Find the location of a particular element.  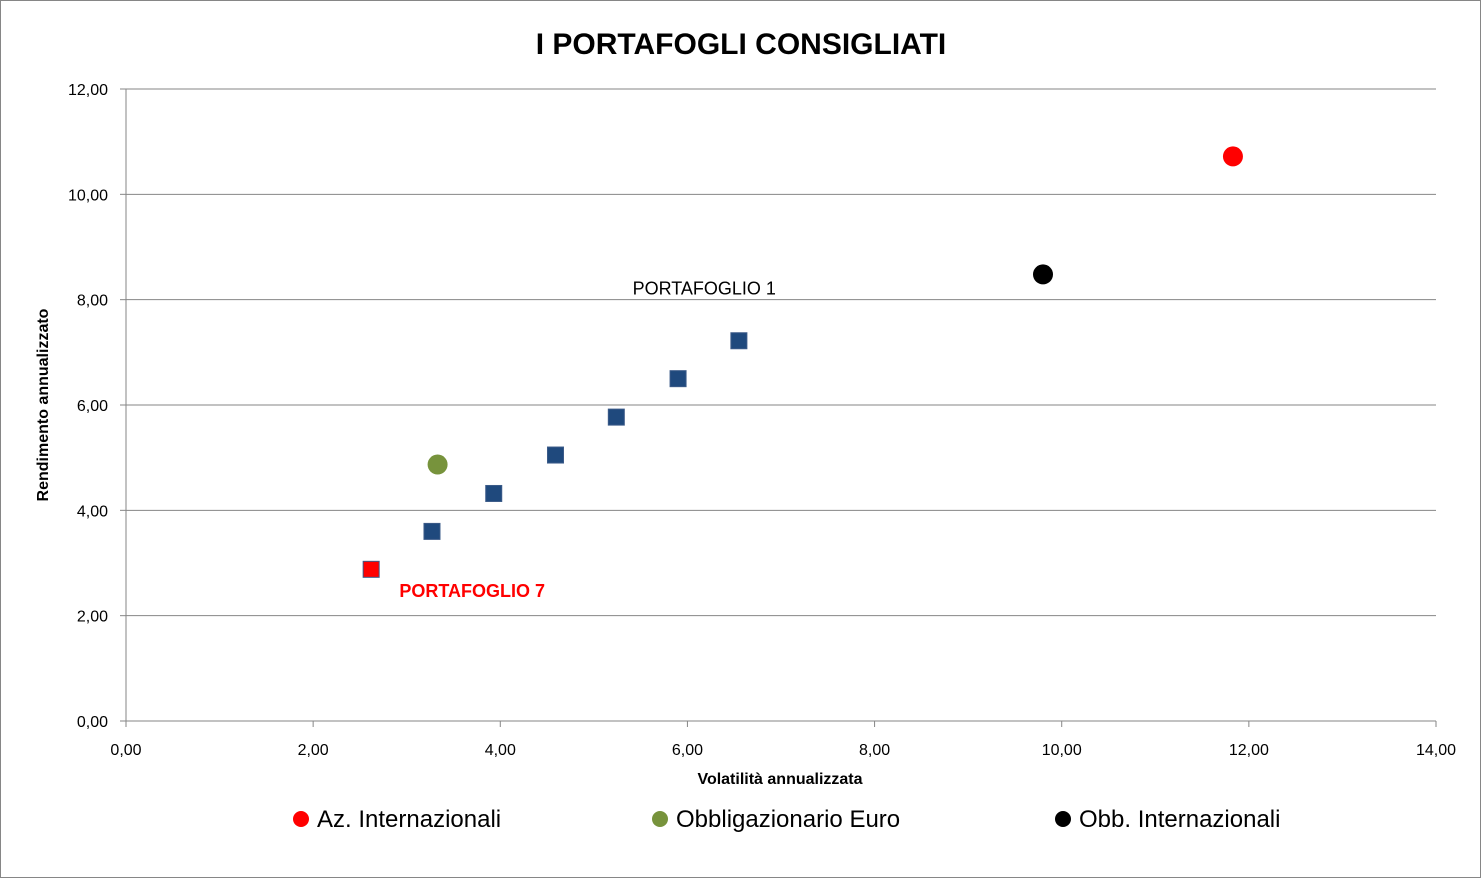

legend-label: Obbligazionario Euro is located at coordinates (788, 819).